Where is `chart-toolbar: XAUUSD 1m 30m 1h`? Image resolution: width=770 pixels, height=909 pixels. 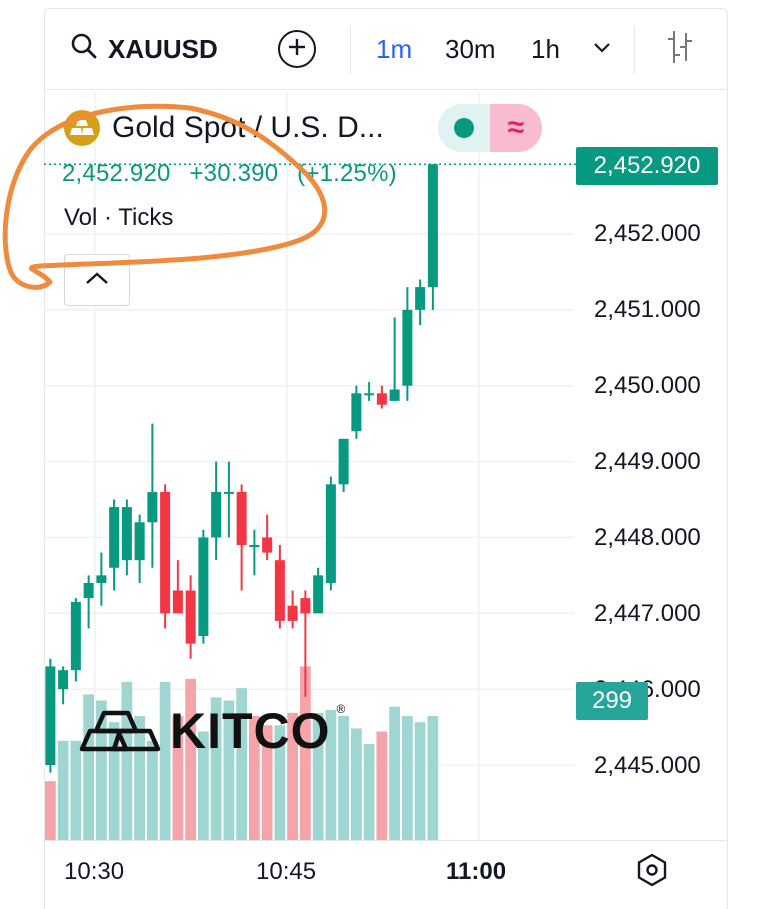 chart-toolbar: XAUUSD 1m 30m 1h is located at coordinates (385, 49).